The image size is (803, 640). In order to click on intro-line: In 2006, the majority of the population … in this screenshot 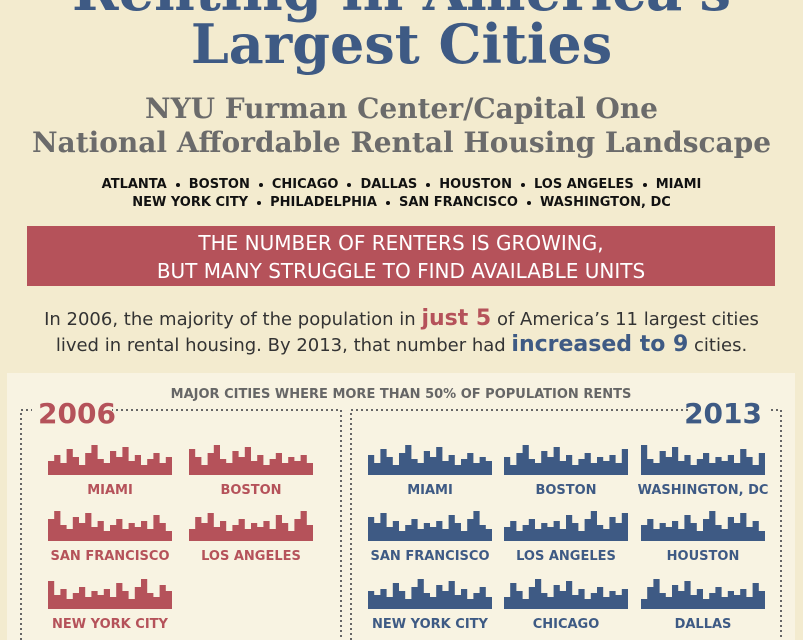, I will do `click(401, 318)`.